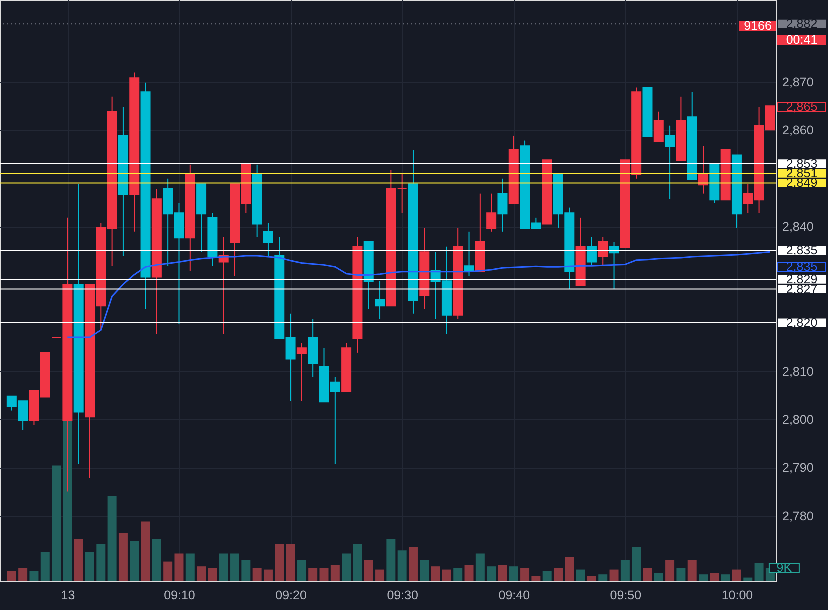  I want to click on text: 00:41, so click(802, 40).